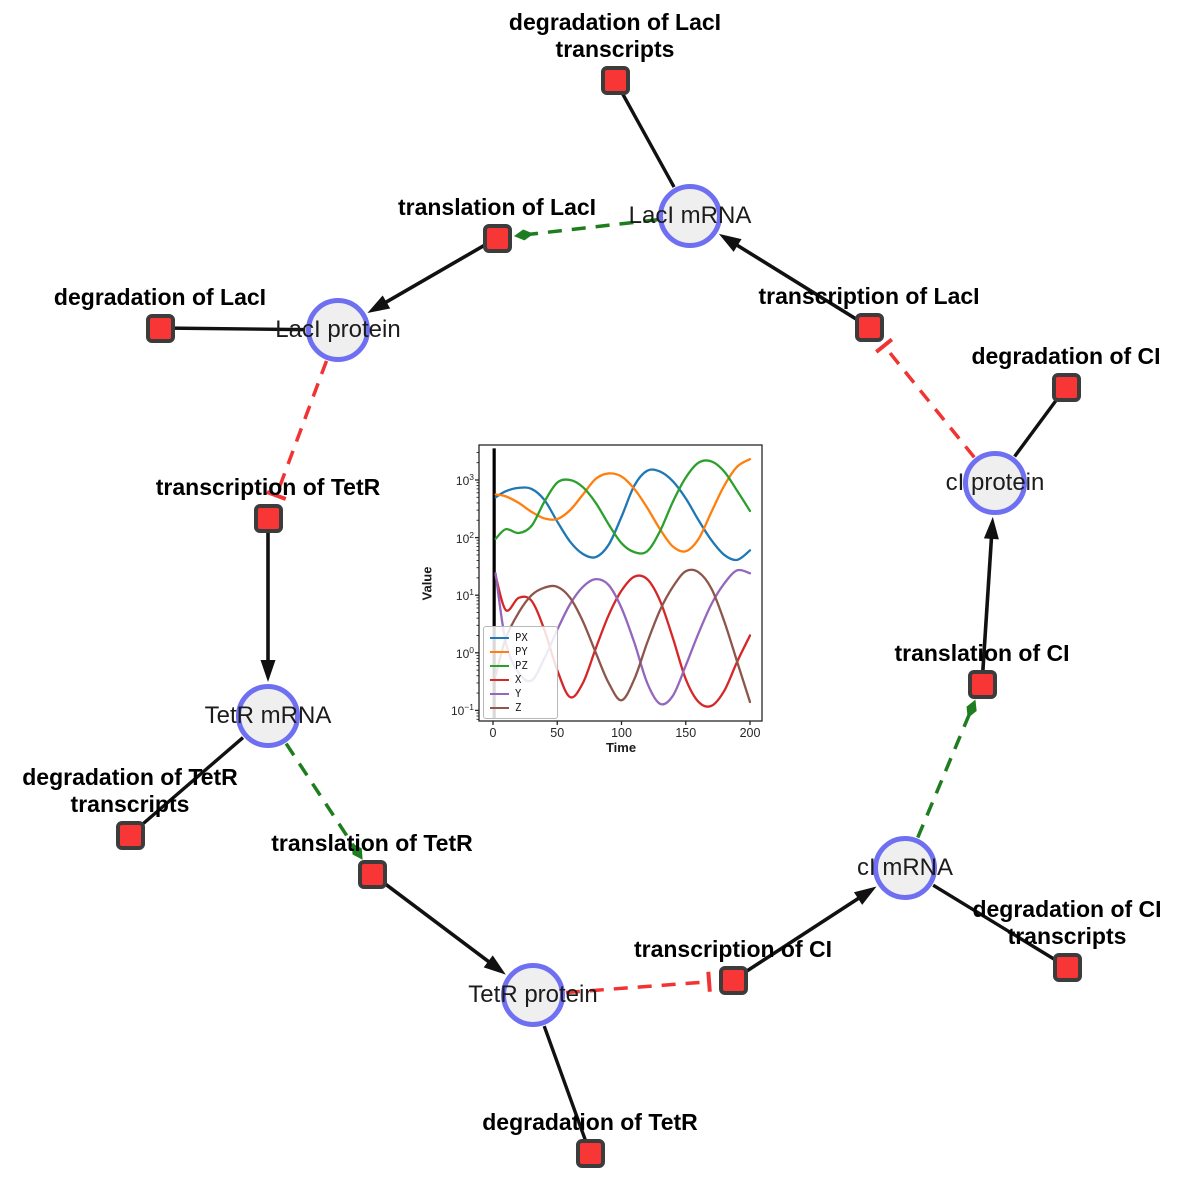 This screenshot has height=1200, width=1189. Describe the element at coordinates (464, 652) in the screenshot. I see `y-tick-label: 10⁰` at that location.